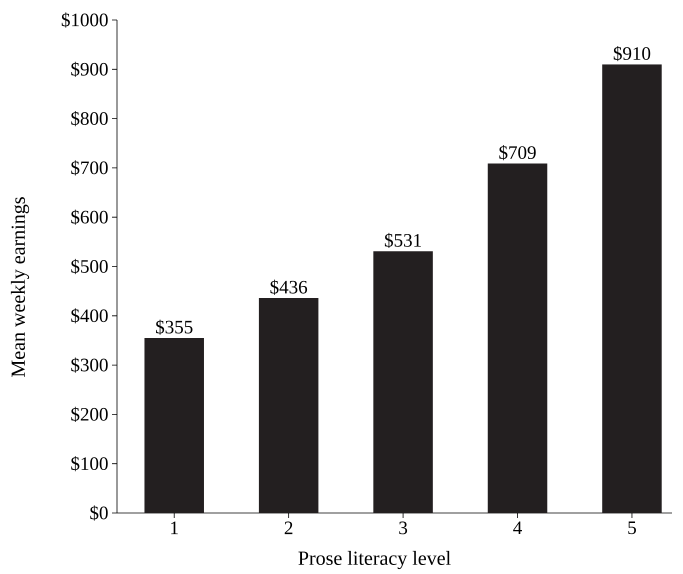 This screenshot has width=683, height=574. What do you see at coordinates (374, 560) in the screenshot?
I see `x-axis-title: Prose literacy level` at bounding box center [374, 560].